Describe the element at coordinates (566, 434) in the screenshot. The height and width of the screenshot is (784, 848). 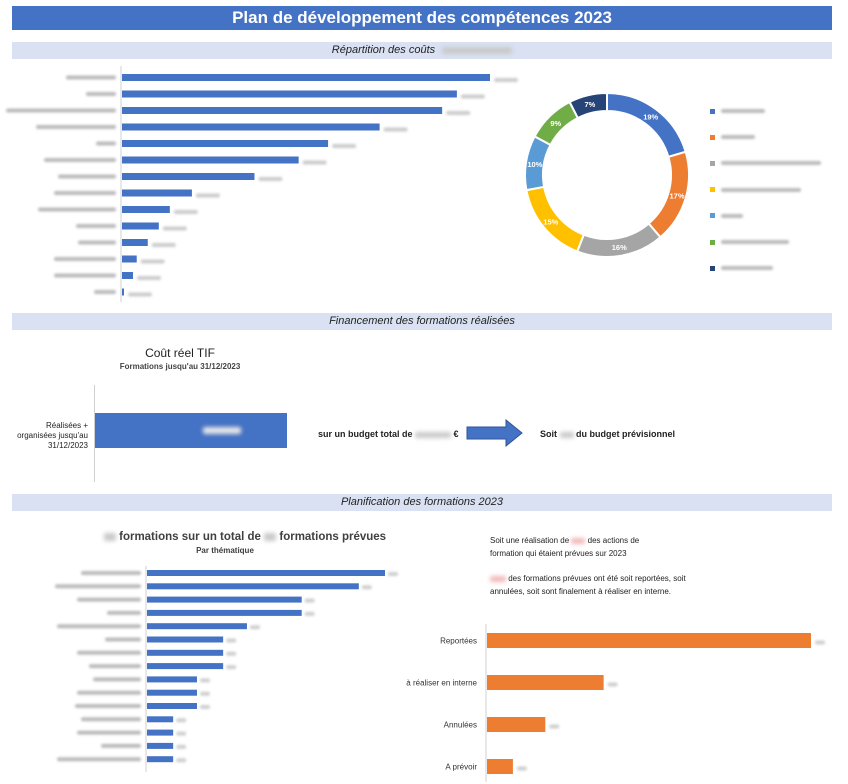
I see `soit-value` at that location.